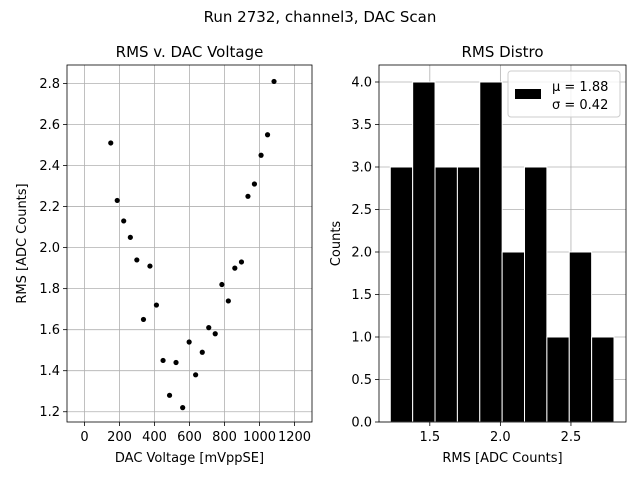 This screenshot has height=480, width=640. I want to click on legend-box, so click(564, 94).